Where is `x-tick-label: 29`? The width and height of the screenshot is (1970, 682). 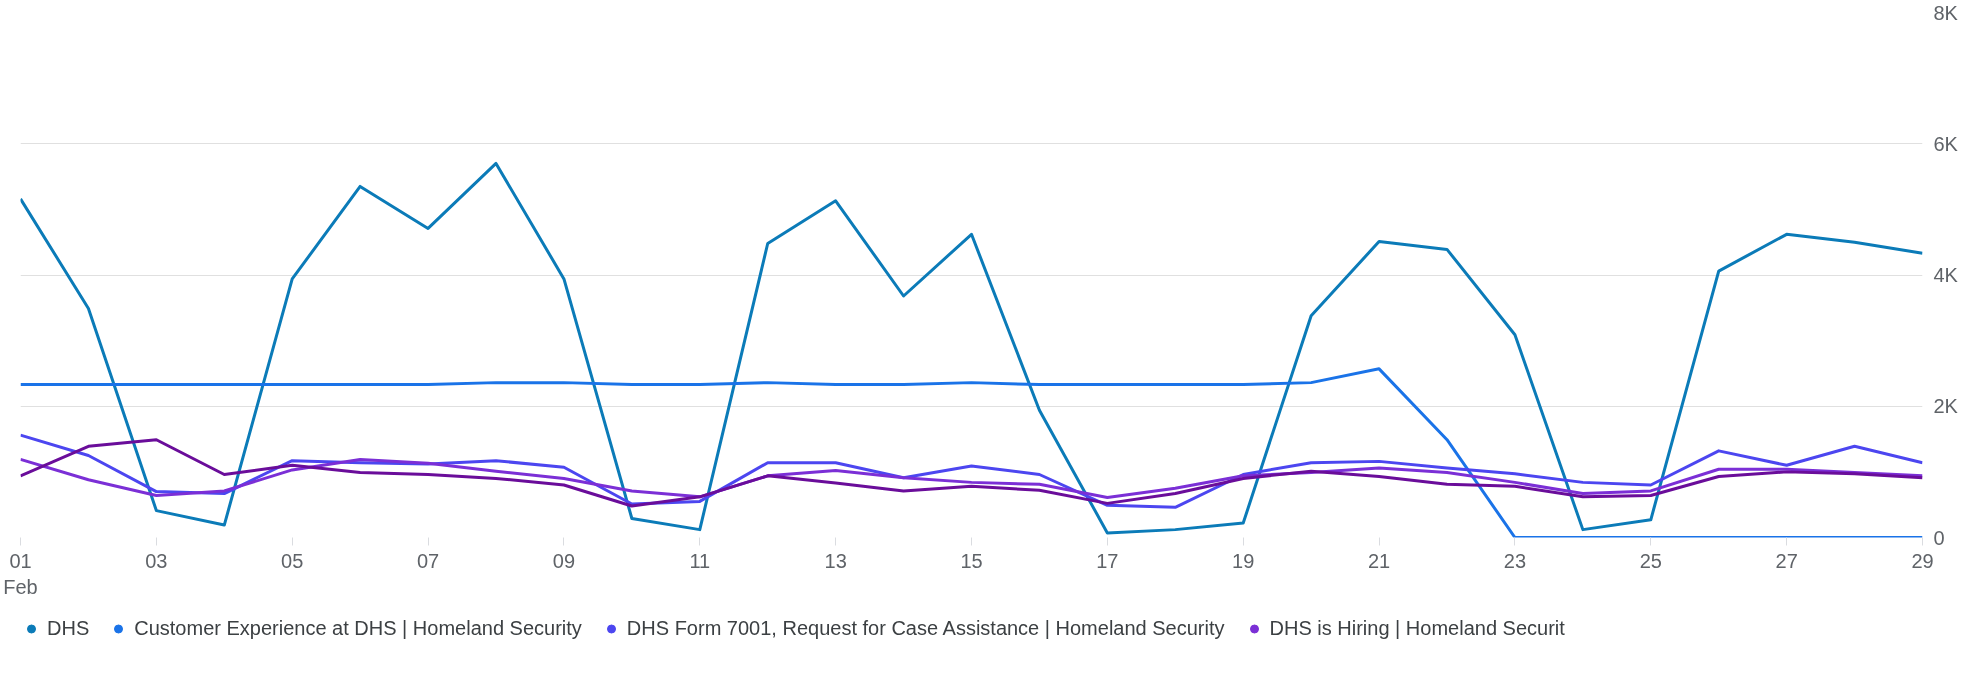
x-tick-label: 29 is located at coordinates (1922, 560).